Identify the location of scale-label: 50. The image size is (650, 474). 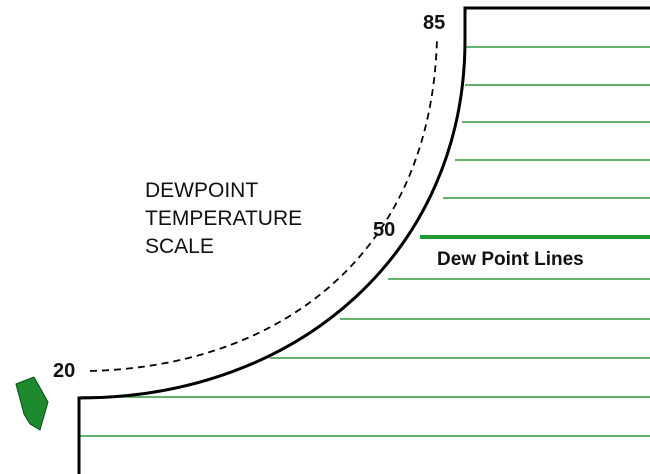
(384, 230).